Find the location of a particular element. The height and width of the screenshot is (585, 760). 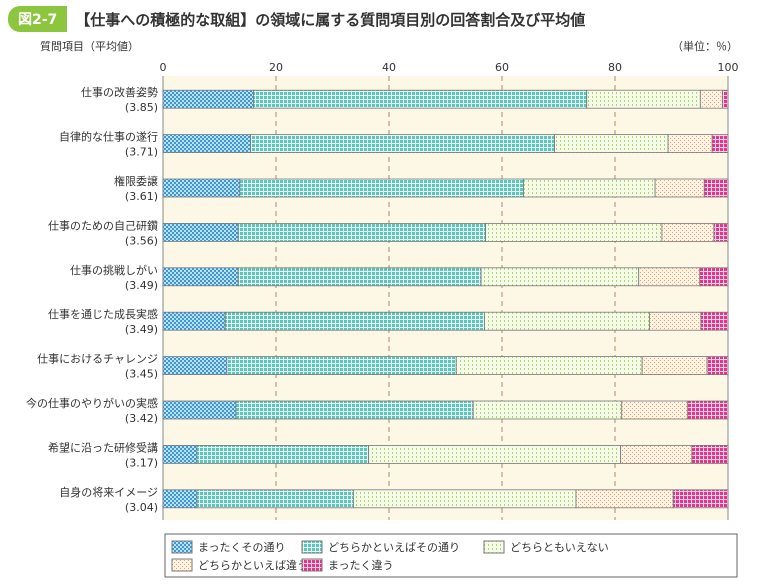

mean-value-label: (3.71) is located at coordinates (141, 152).